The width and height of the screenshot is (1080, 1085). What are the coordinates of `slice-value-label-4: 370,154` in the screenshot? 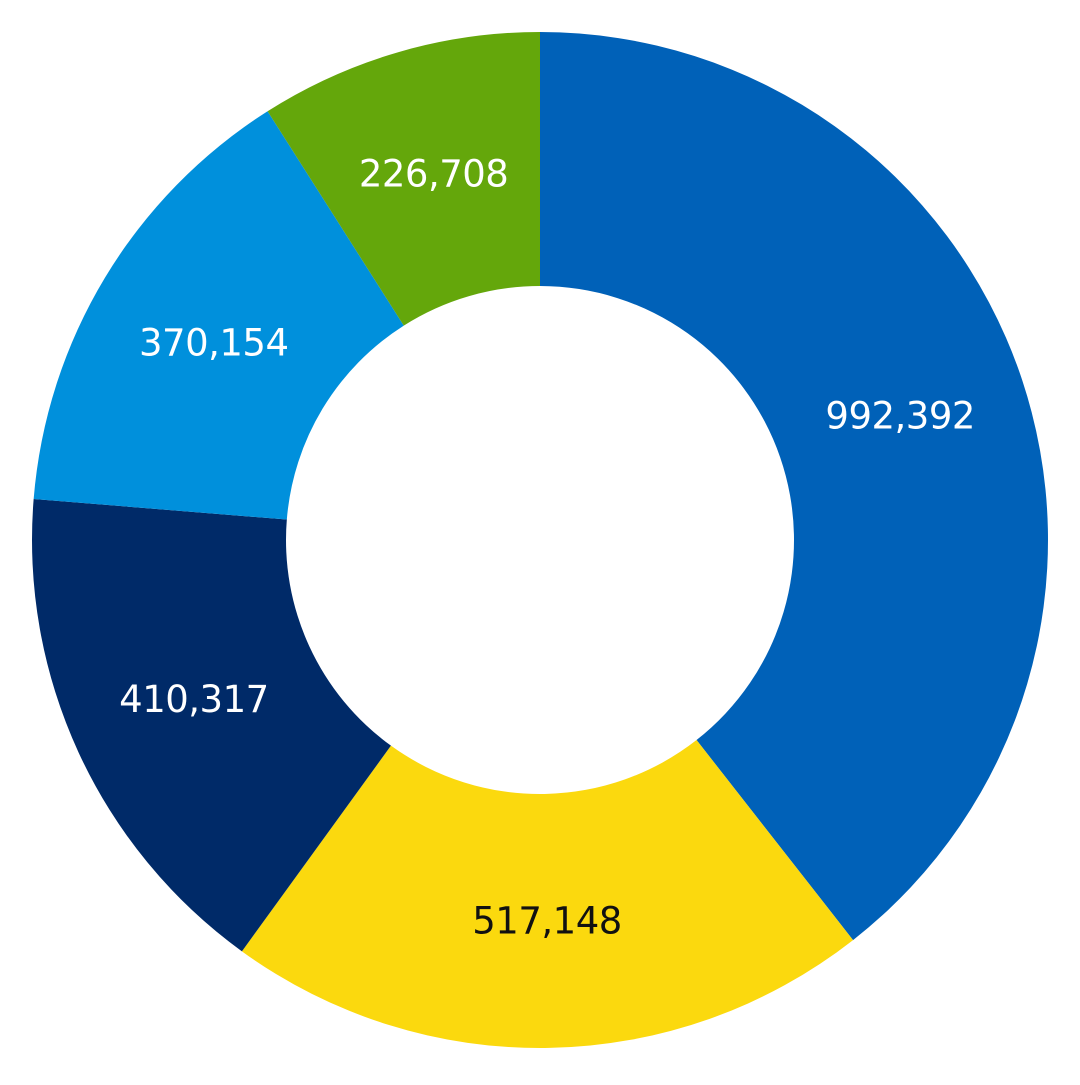 It's located at (214, 343).